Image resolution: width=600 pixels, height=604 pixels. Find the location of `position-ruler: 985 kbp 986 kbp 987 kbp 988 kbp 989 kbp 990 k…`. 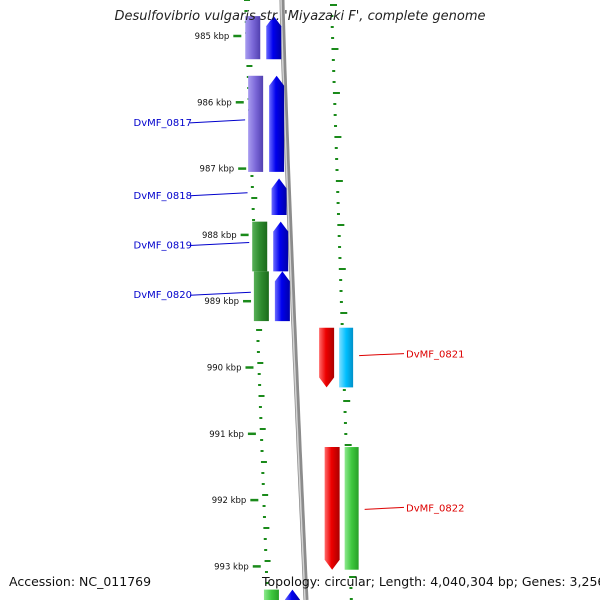

position-ruler: 985 kbp 986 kbp 987 kbp 988 kbp 989 kbp 990 k… is located at coordinates (228, 302).